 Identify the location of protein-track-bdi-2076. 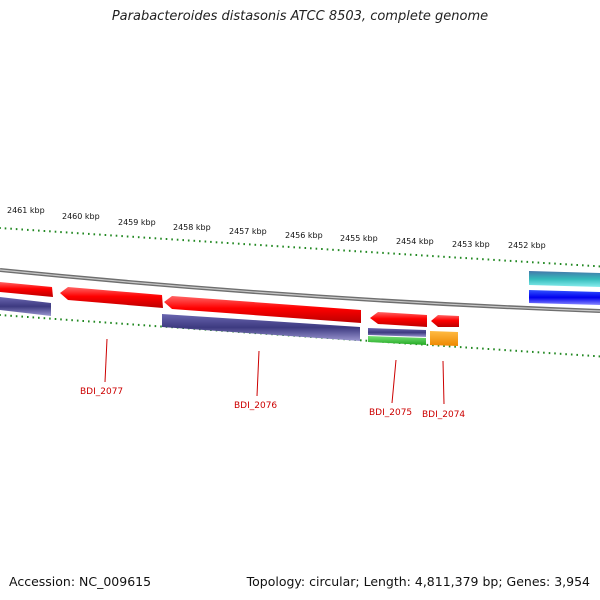
(261, 327).